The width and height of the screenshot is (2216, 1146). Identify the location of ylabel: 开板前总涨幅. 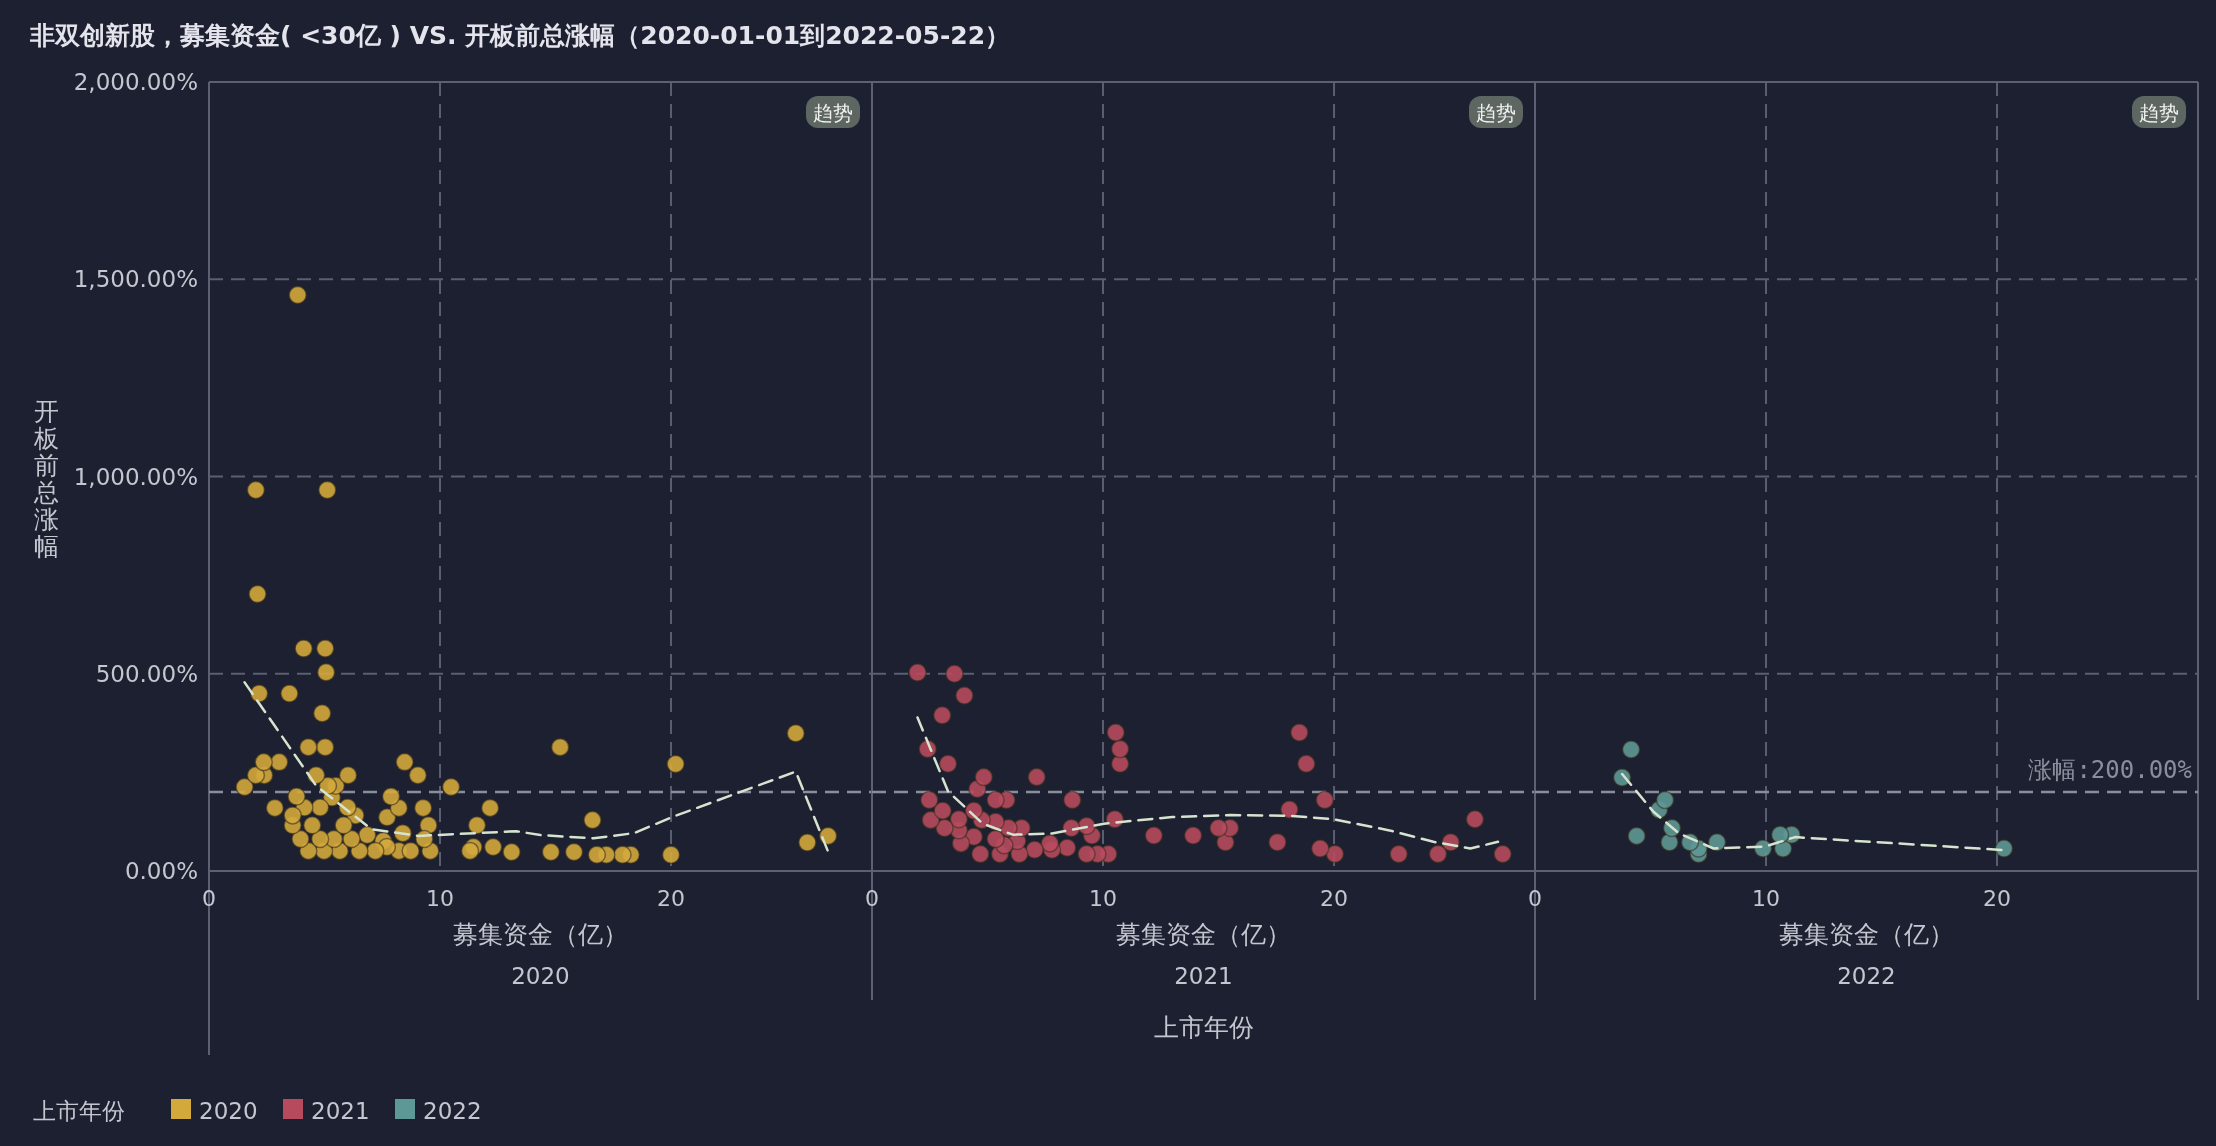
(46, 479).